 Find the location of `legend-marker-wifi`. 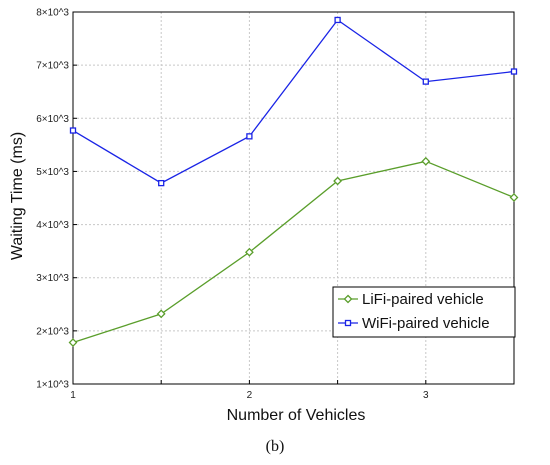

legend-marker-wifi is located at coordinates (348, 323).